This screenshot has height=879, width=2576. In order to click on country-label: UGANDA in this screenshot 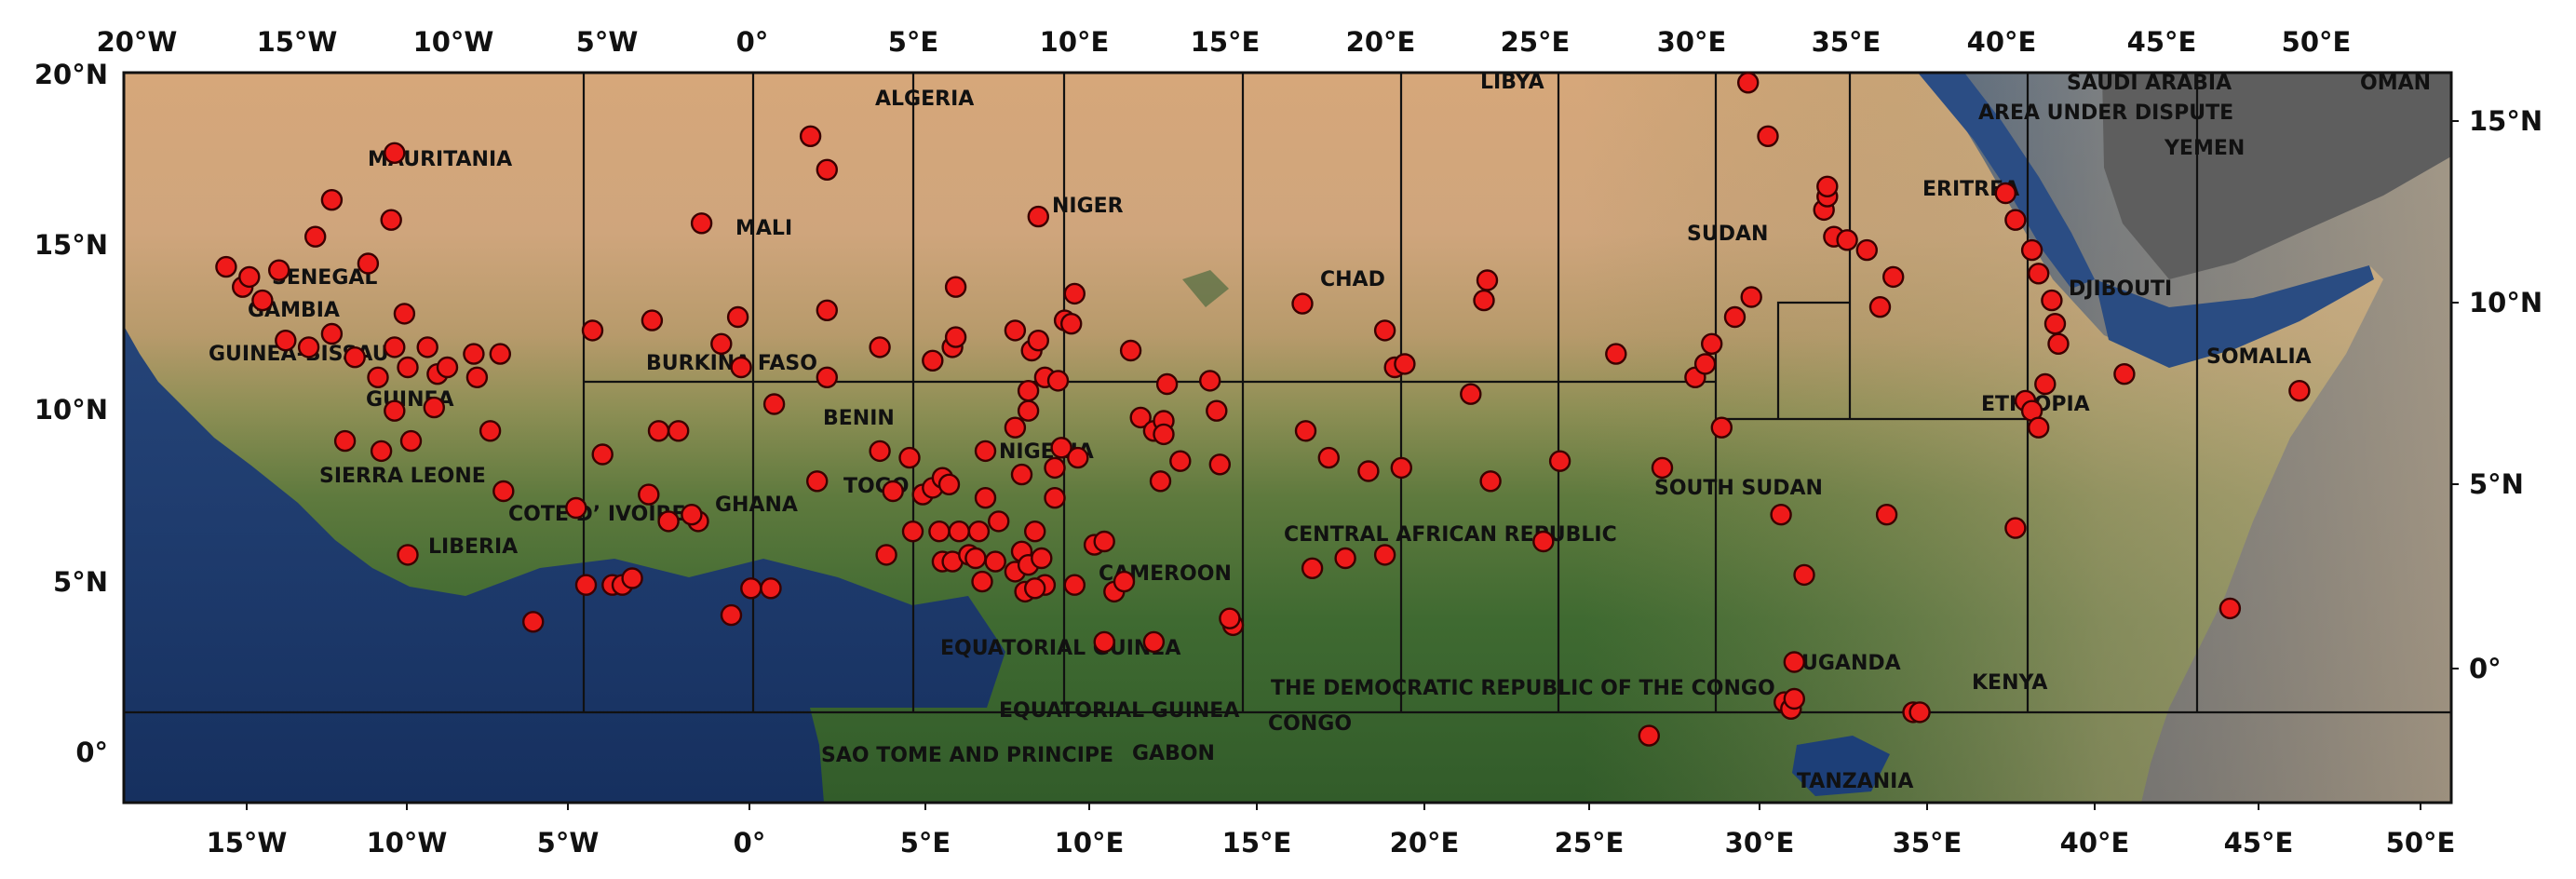, I will do `click(1851, 664)`.